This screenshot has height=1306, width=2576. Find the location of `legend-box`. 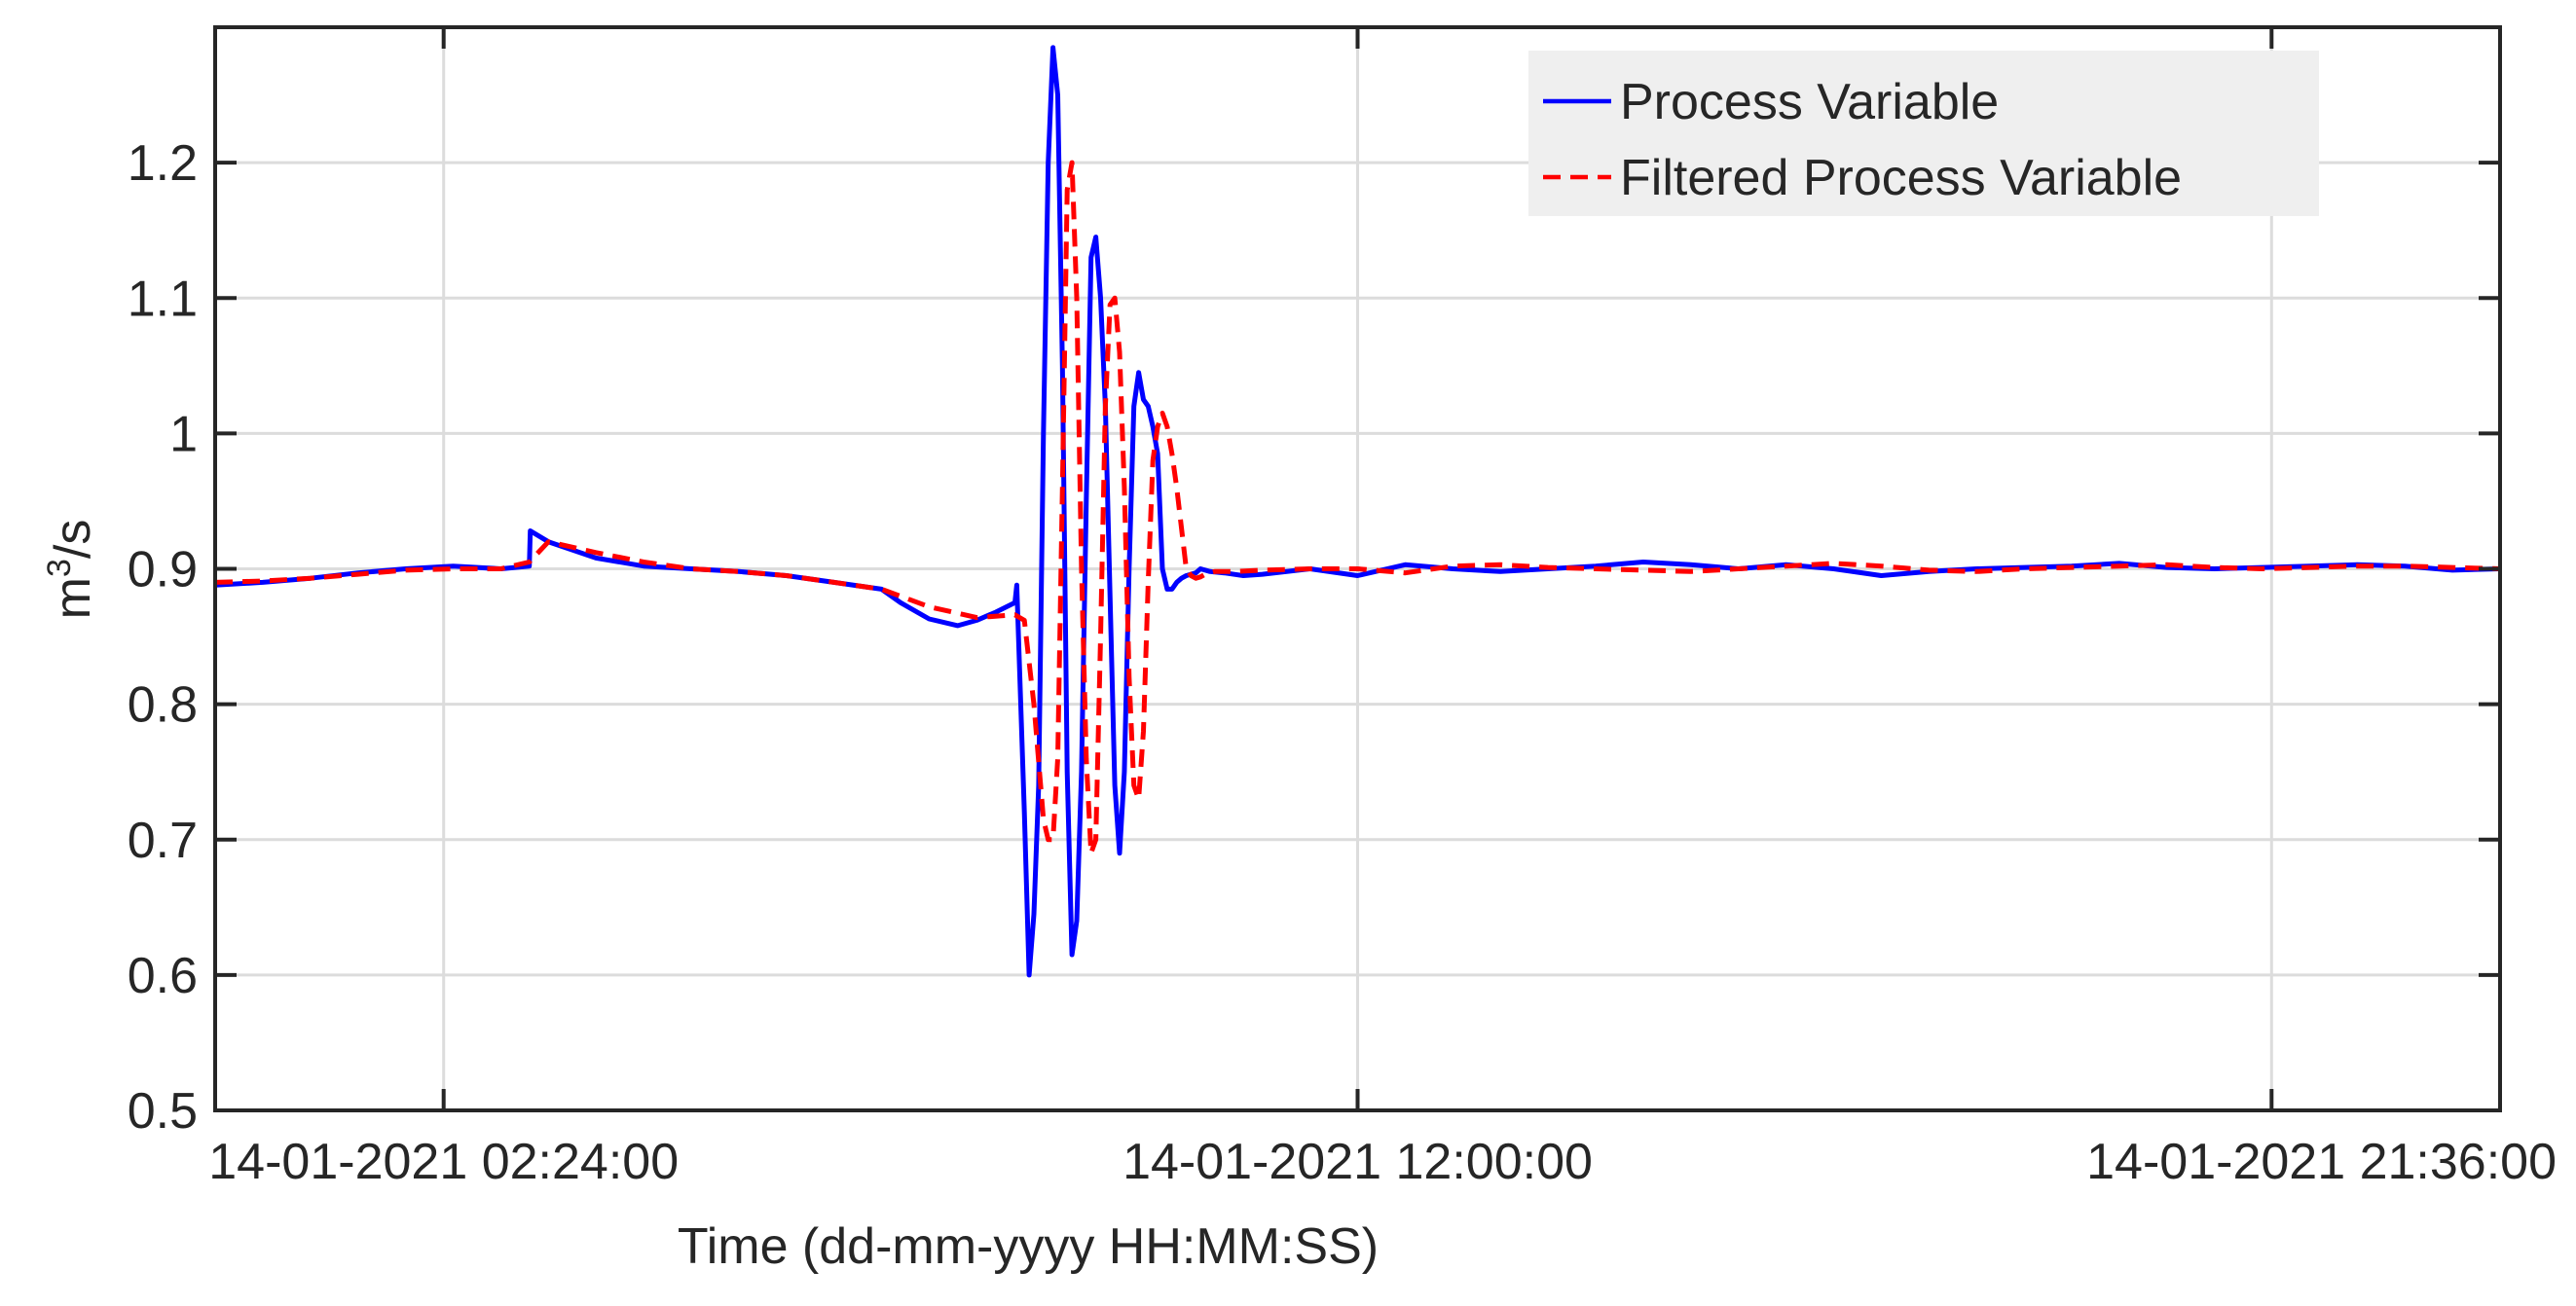

legend-box is located at coordinates (1923, 133).